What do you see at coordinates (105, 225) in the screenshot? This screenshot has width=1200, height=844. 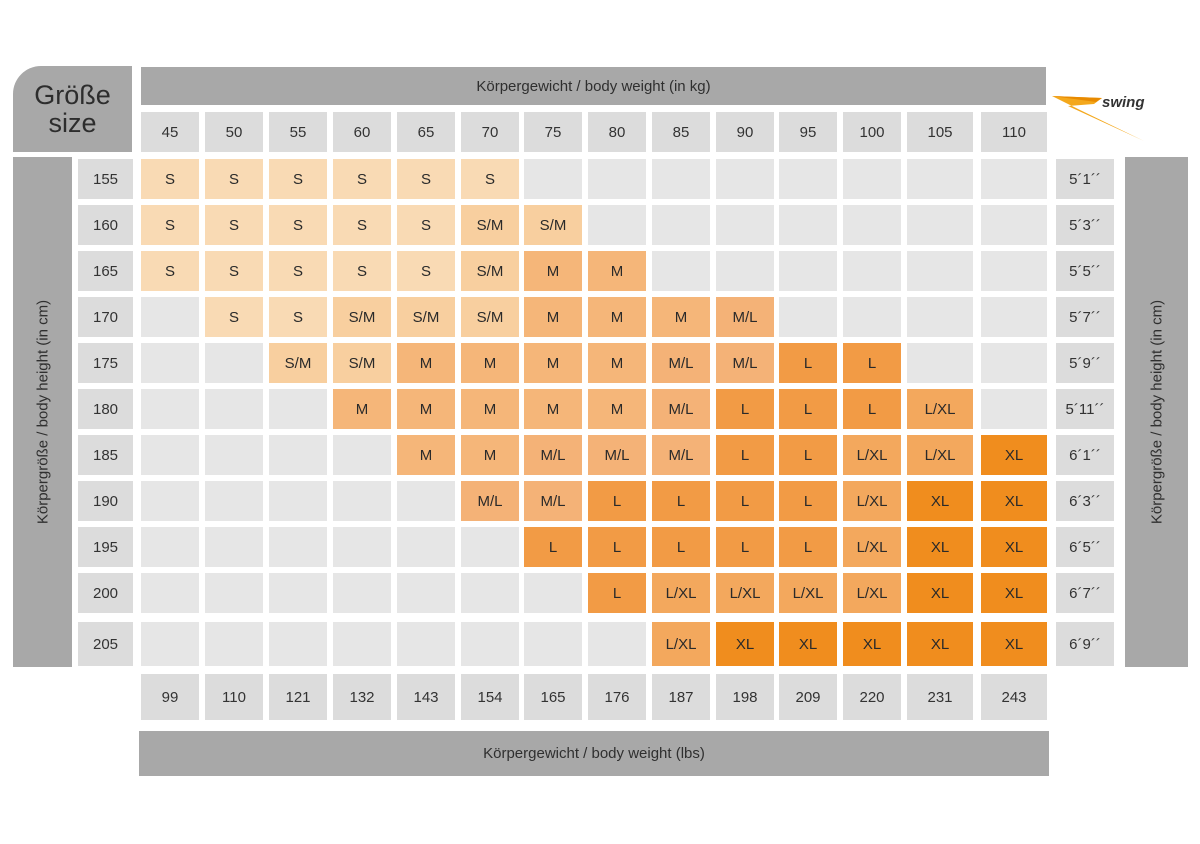 I see `height-cm-header: 160` at bounding box center [105, 225].